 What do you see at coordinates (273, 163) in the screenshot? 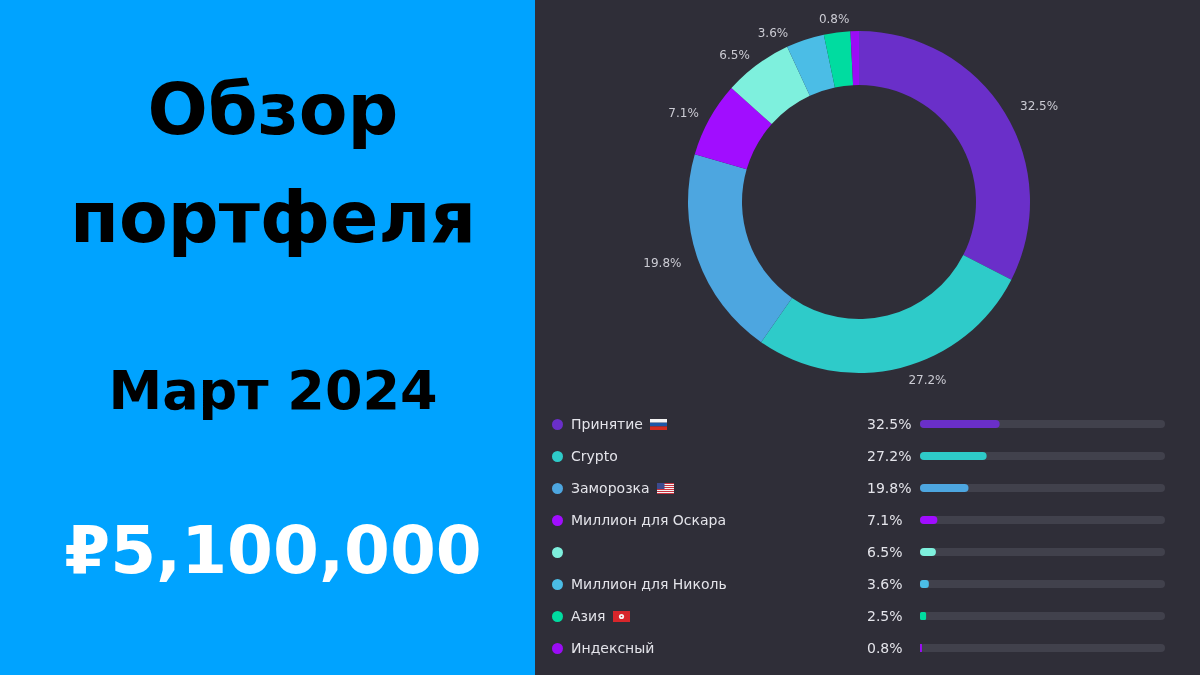
I see `text: Обзор портфеля` at bounding box center [273, 163].